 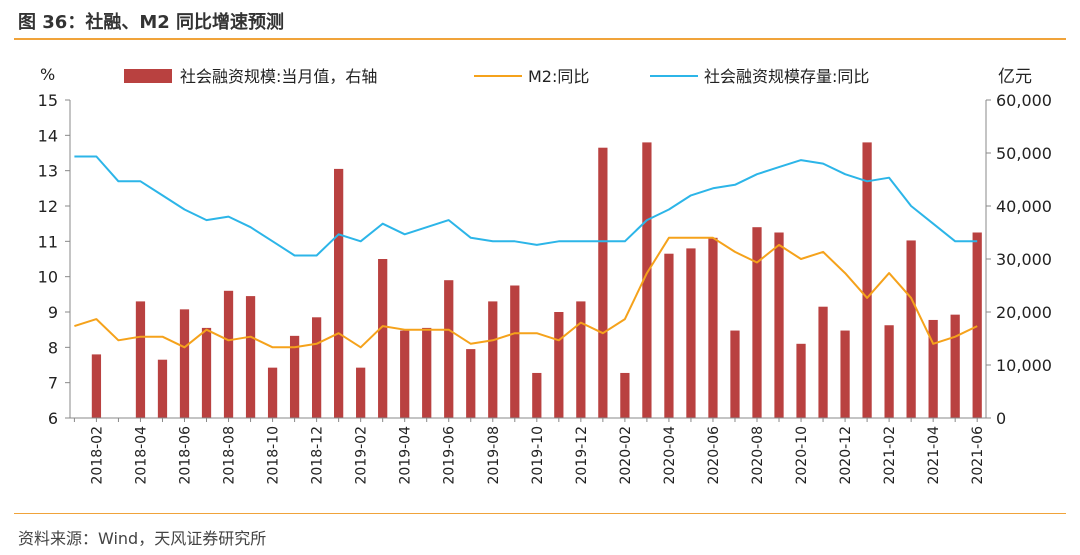 What do you see at coordinates (186, 455) in the screenshot?
I see `x-tick-label: 2018-06` at bounding box center [186, 455].